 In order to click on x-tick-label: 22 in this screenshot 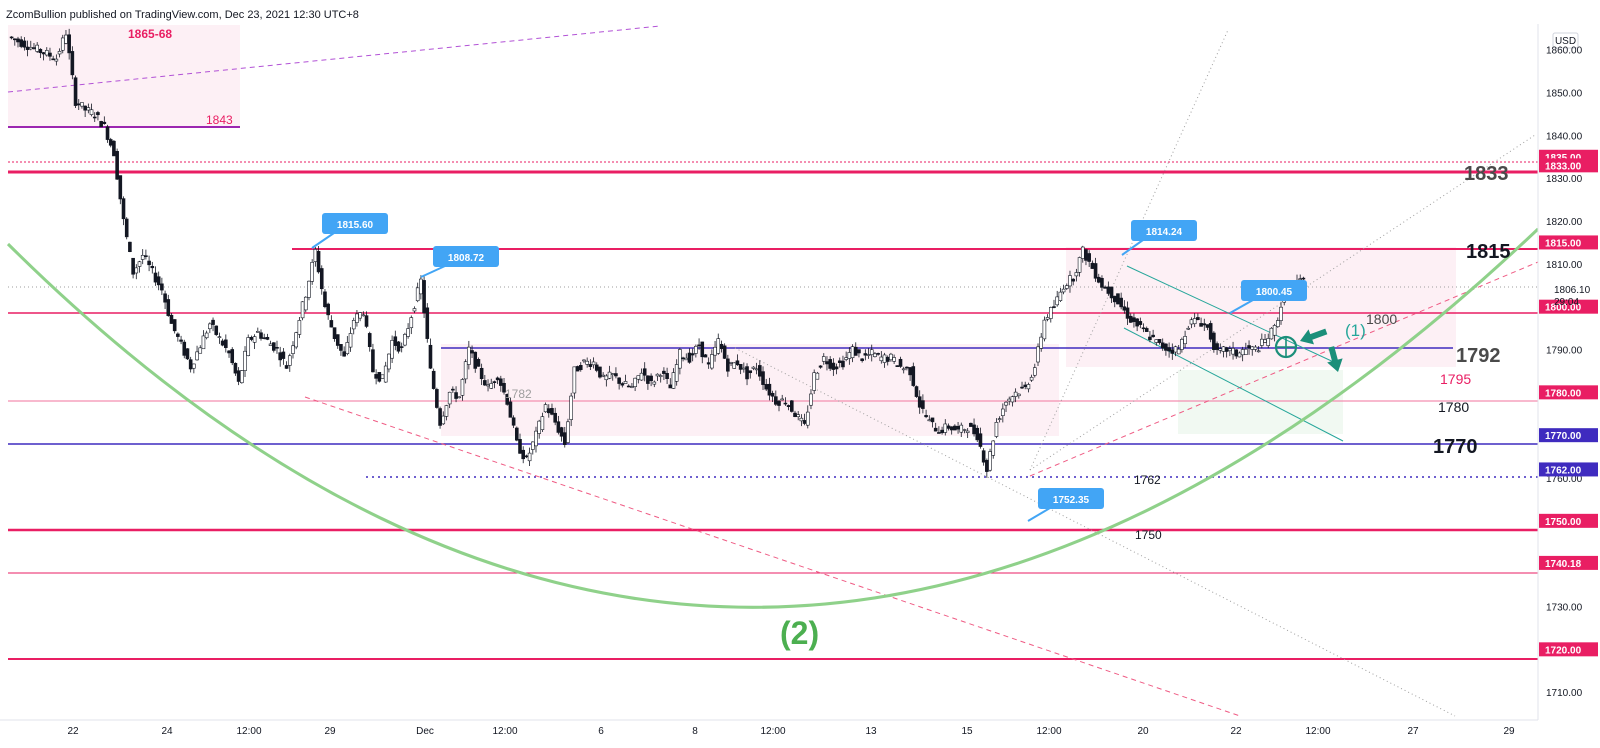, I will do `click(1236, 731)`.